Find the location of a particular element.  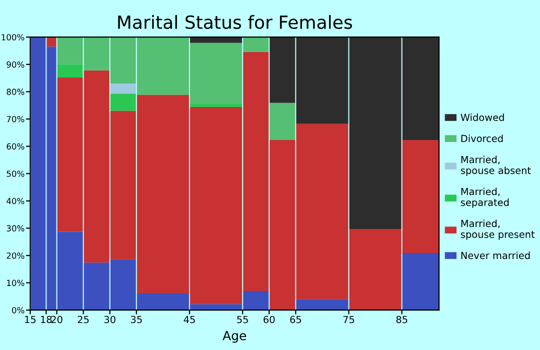

y-tick-label: 30% is located at coordinates (15, 228).